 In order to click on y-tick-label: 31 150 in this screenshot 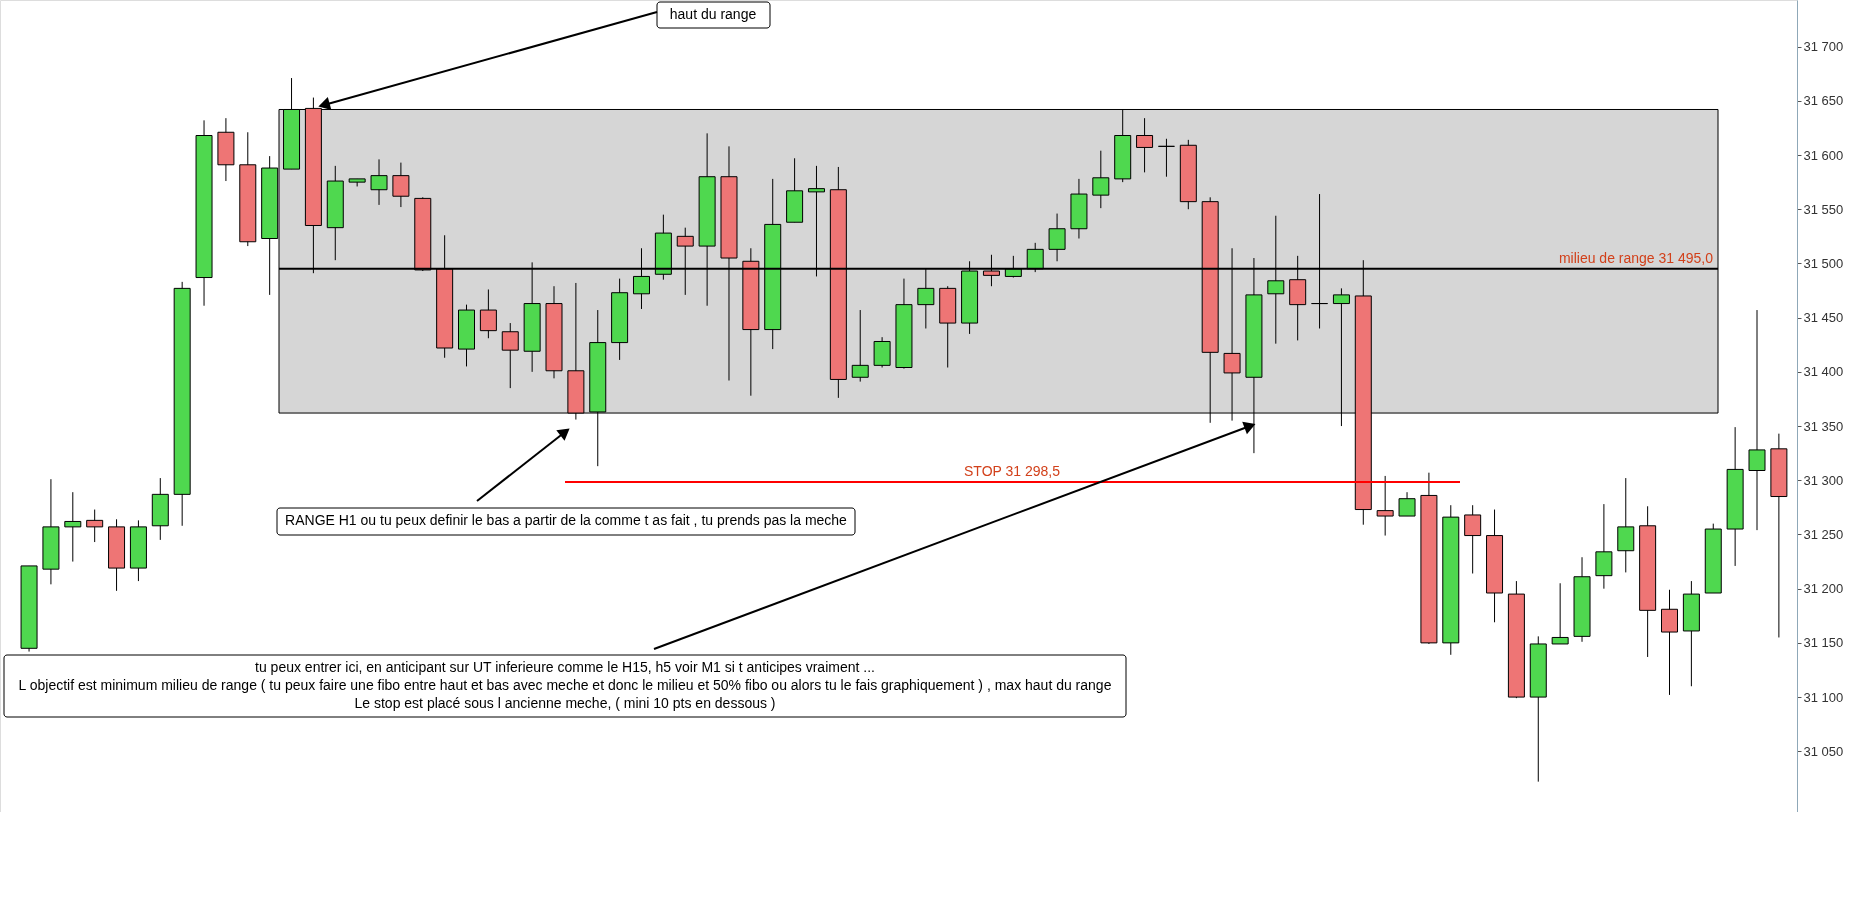, I will do `click(1823, 643)`.